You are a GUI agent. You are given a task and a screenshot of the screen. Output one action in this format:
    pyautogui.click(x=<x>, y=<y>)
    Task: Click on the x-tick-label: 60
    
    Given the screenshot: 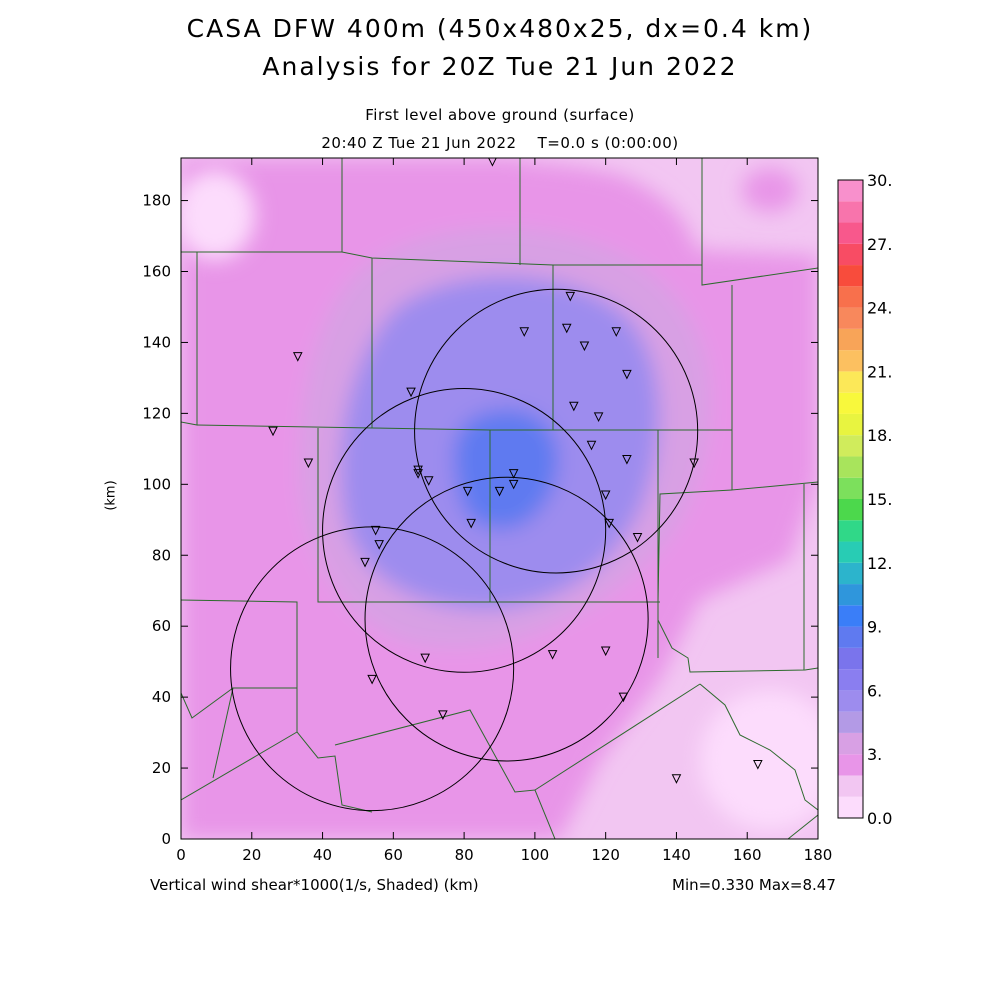 What is the action you would take?
    pyautogui.click(x=393, y=855)
    